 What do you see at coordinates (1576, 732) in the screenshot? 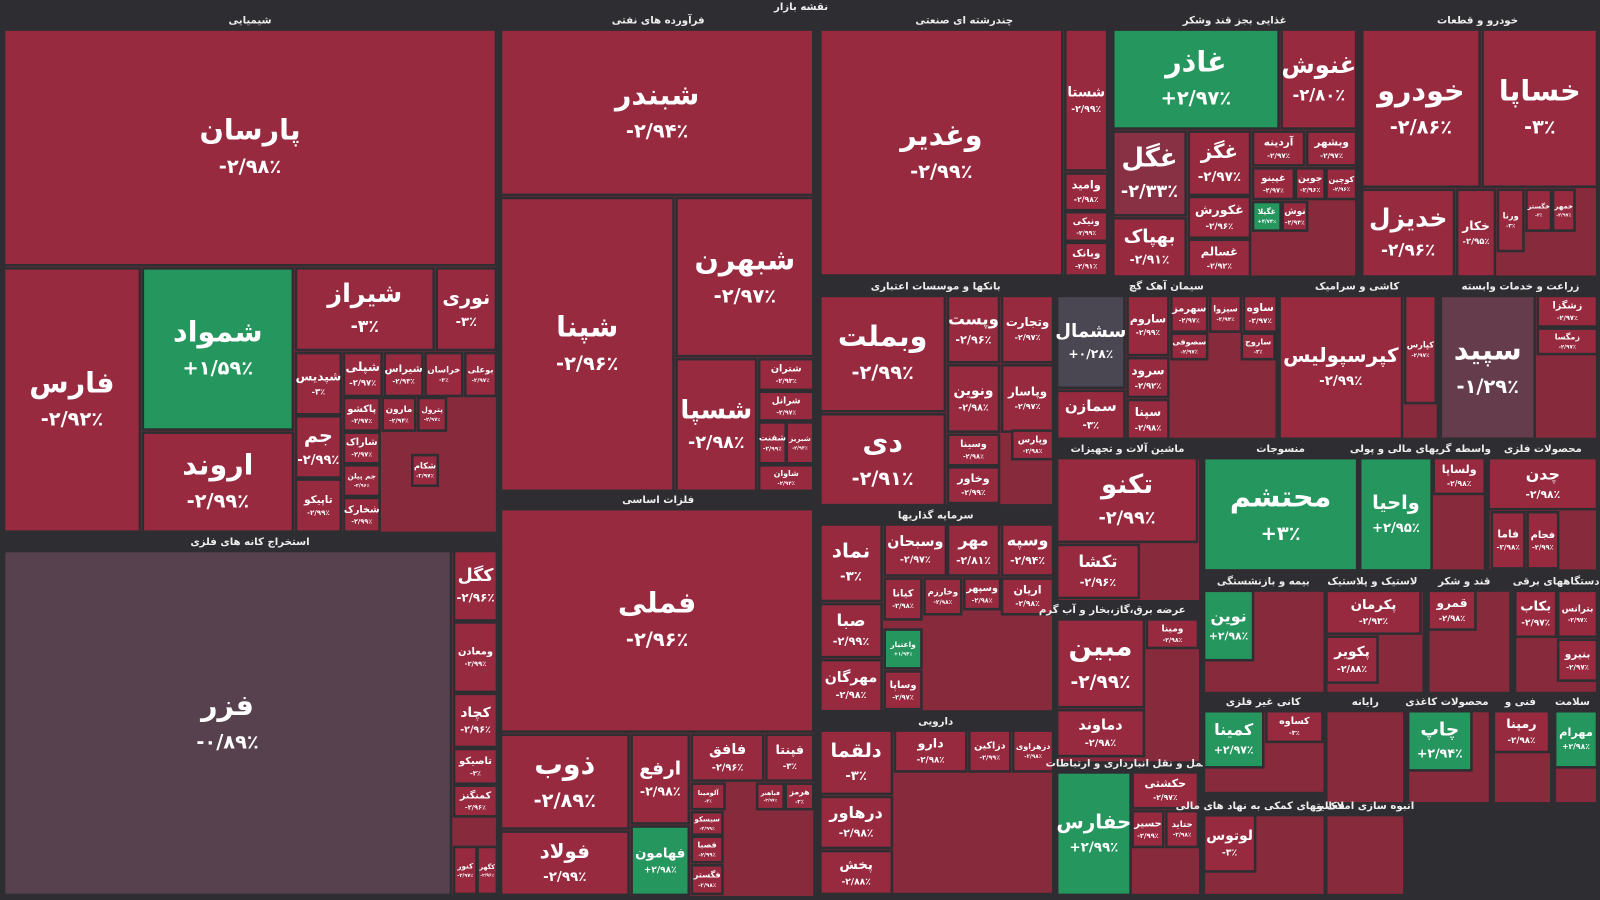
I see `stock-name: مهرام` at bounding box center [1576, 732].